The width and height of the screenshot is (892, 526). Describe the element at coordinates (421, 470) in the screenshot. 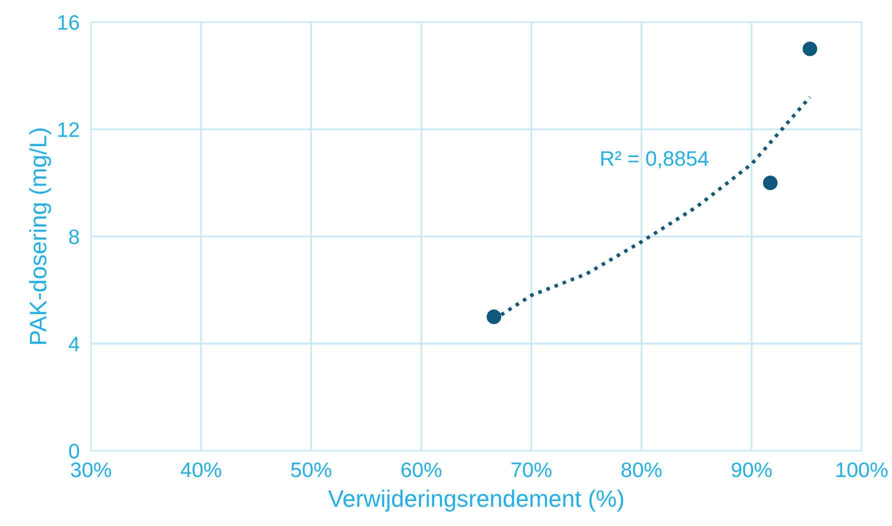

I see `x-tick-label: 60%` at that location.